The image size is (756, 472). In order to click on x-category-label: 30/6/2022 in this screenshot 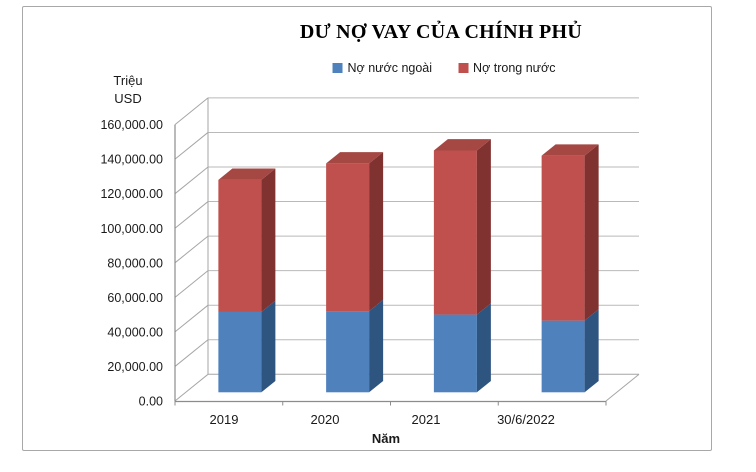, I will do `click(526, 419)`.